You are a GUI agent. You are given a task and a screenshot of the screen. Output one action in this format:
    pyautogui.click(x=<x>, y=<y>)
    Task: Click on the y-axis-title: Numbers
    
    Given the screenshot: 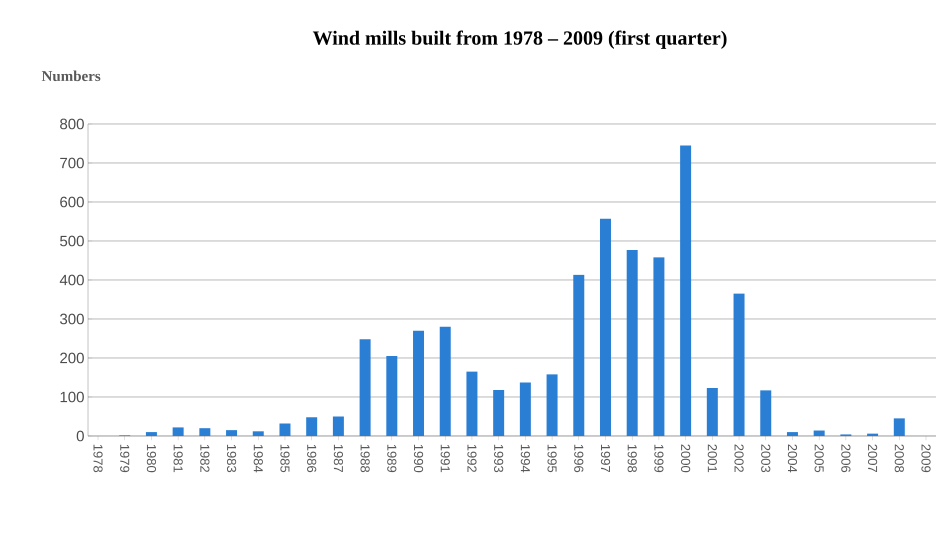 What is the action you would take?
    pyautogui.click(x=71, y=76)
    